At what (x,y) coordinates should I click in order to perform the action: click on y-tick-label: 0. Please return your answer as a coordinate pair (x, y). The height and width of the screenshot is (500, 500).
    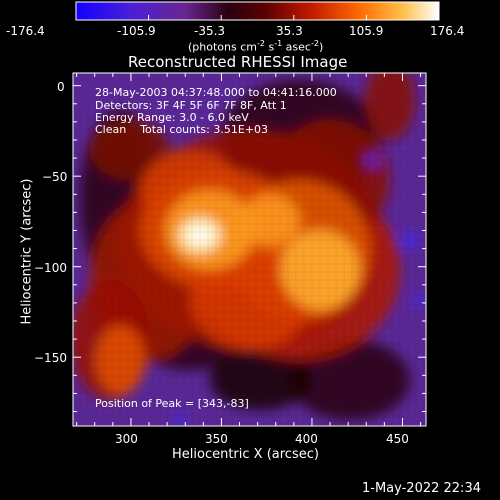
    Looking at the image, I should click on (61, 87).